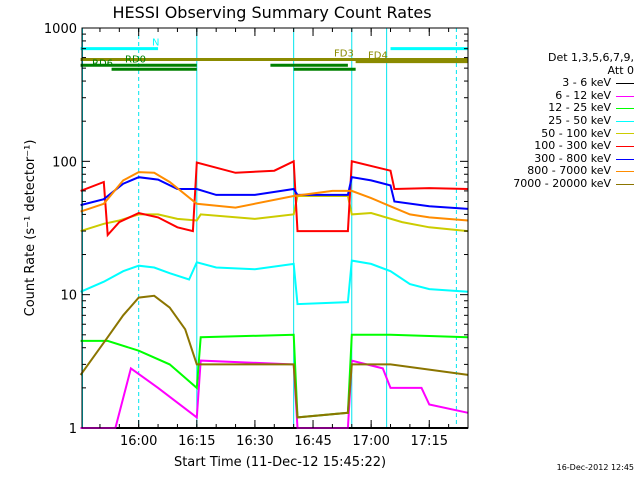 This screenshot has height=480, width=640. I want to click on legend-entry-label: 25 - 50 keV, so click(579, 120).